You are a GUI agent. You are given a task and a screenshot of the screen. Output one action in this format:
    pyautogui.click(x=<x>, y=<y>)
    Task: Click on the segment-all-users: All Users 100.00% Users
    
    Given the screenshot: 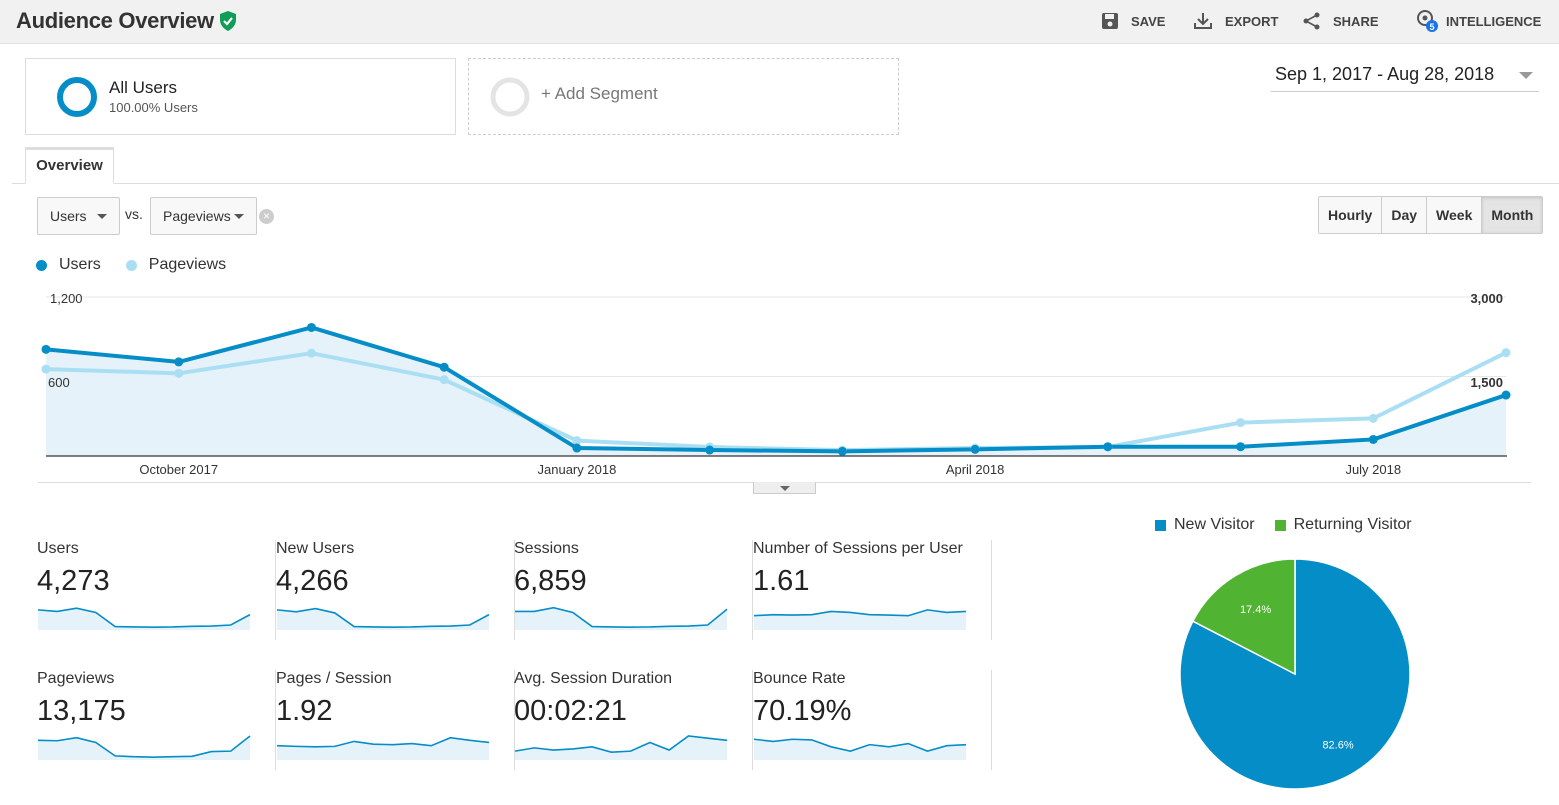 What is the action you would take?
    pyautogui.click(x=240, y=96)
    